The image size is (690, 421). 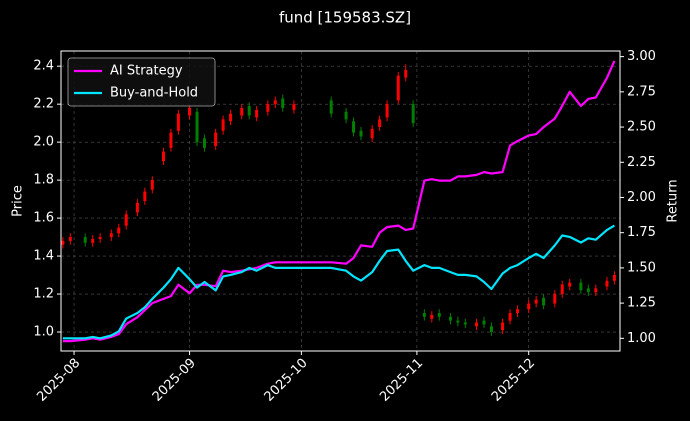 I want to click on y-tick-label: 1.8, so click(x=43, y=180).